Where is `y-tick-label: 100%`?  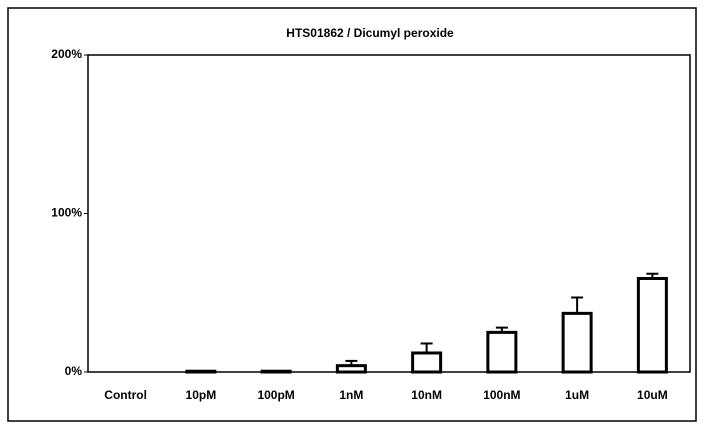
y-tick-label: 100% is located at coordinates (66, 213).